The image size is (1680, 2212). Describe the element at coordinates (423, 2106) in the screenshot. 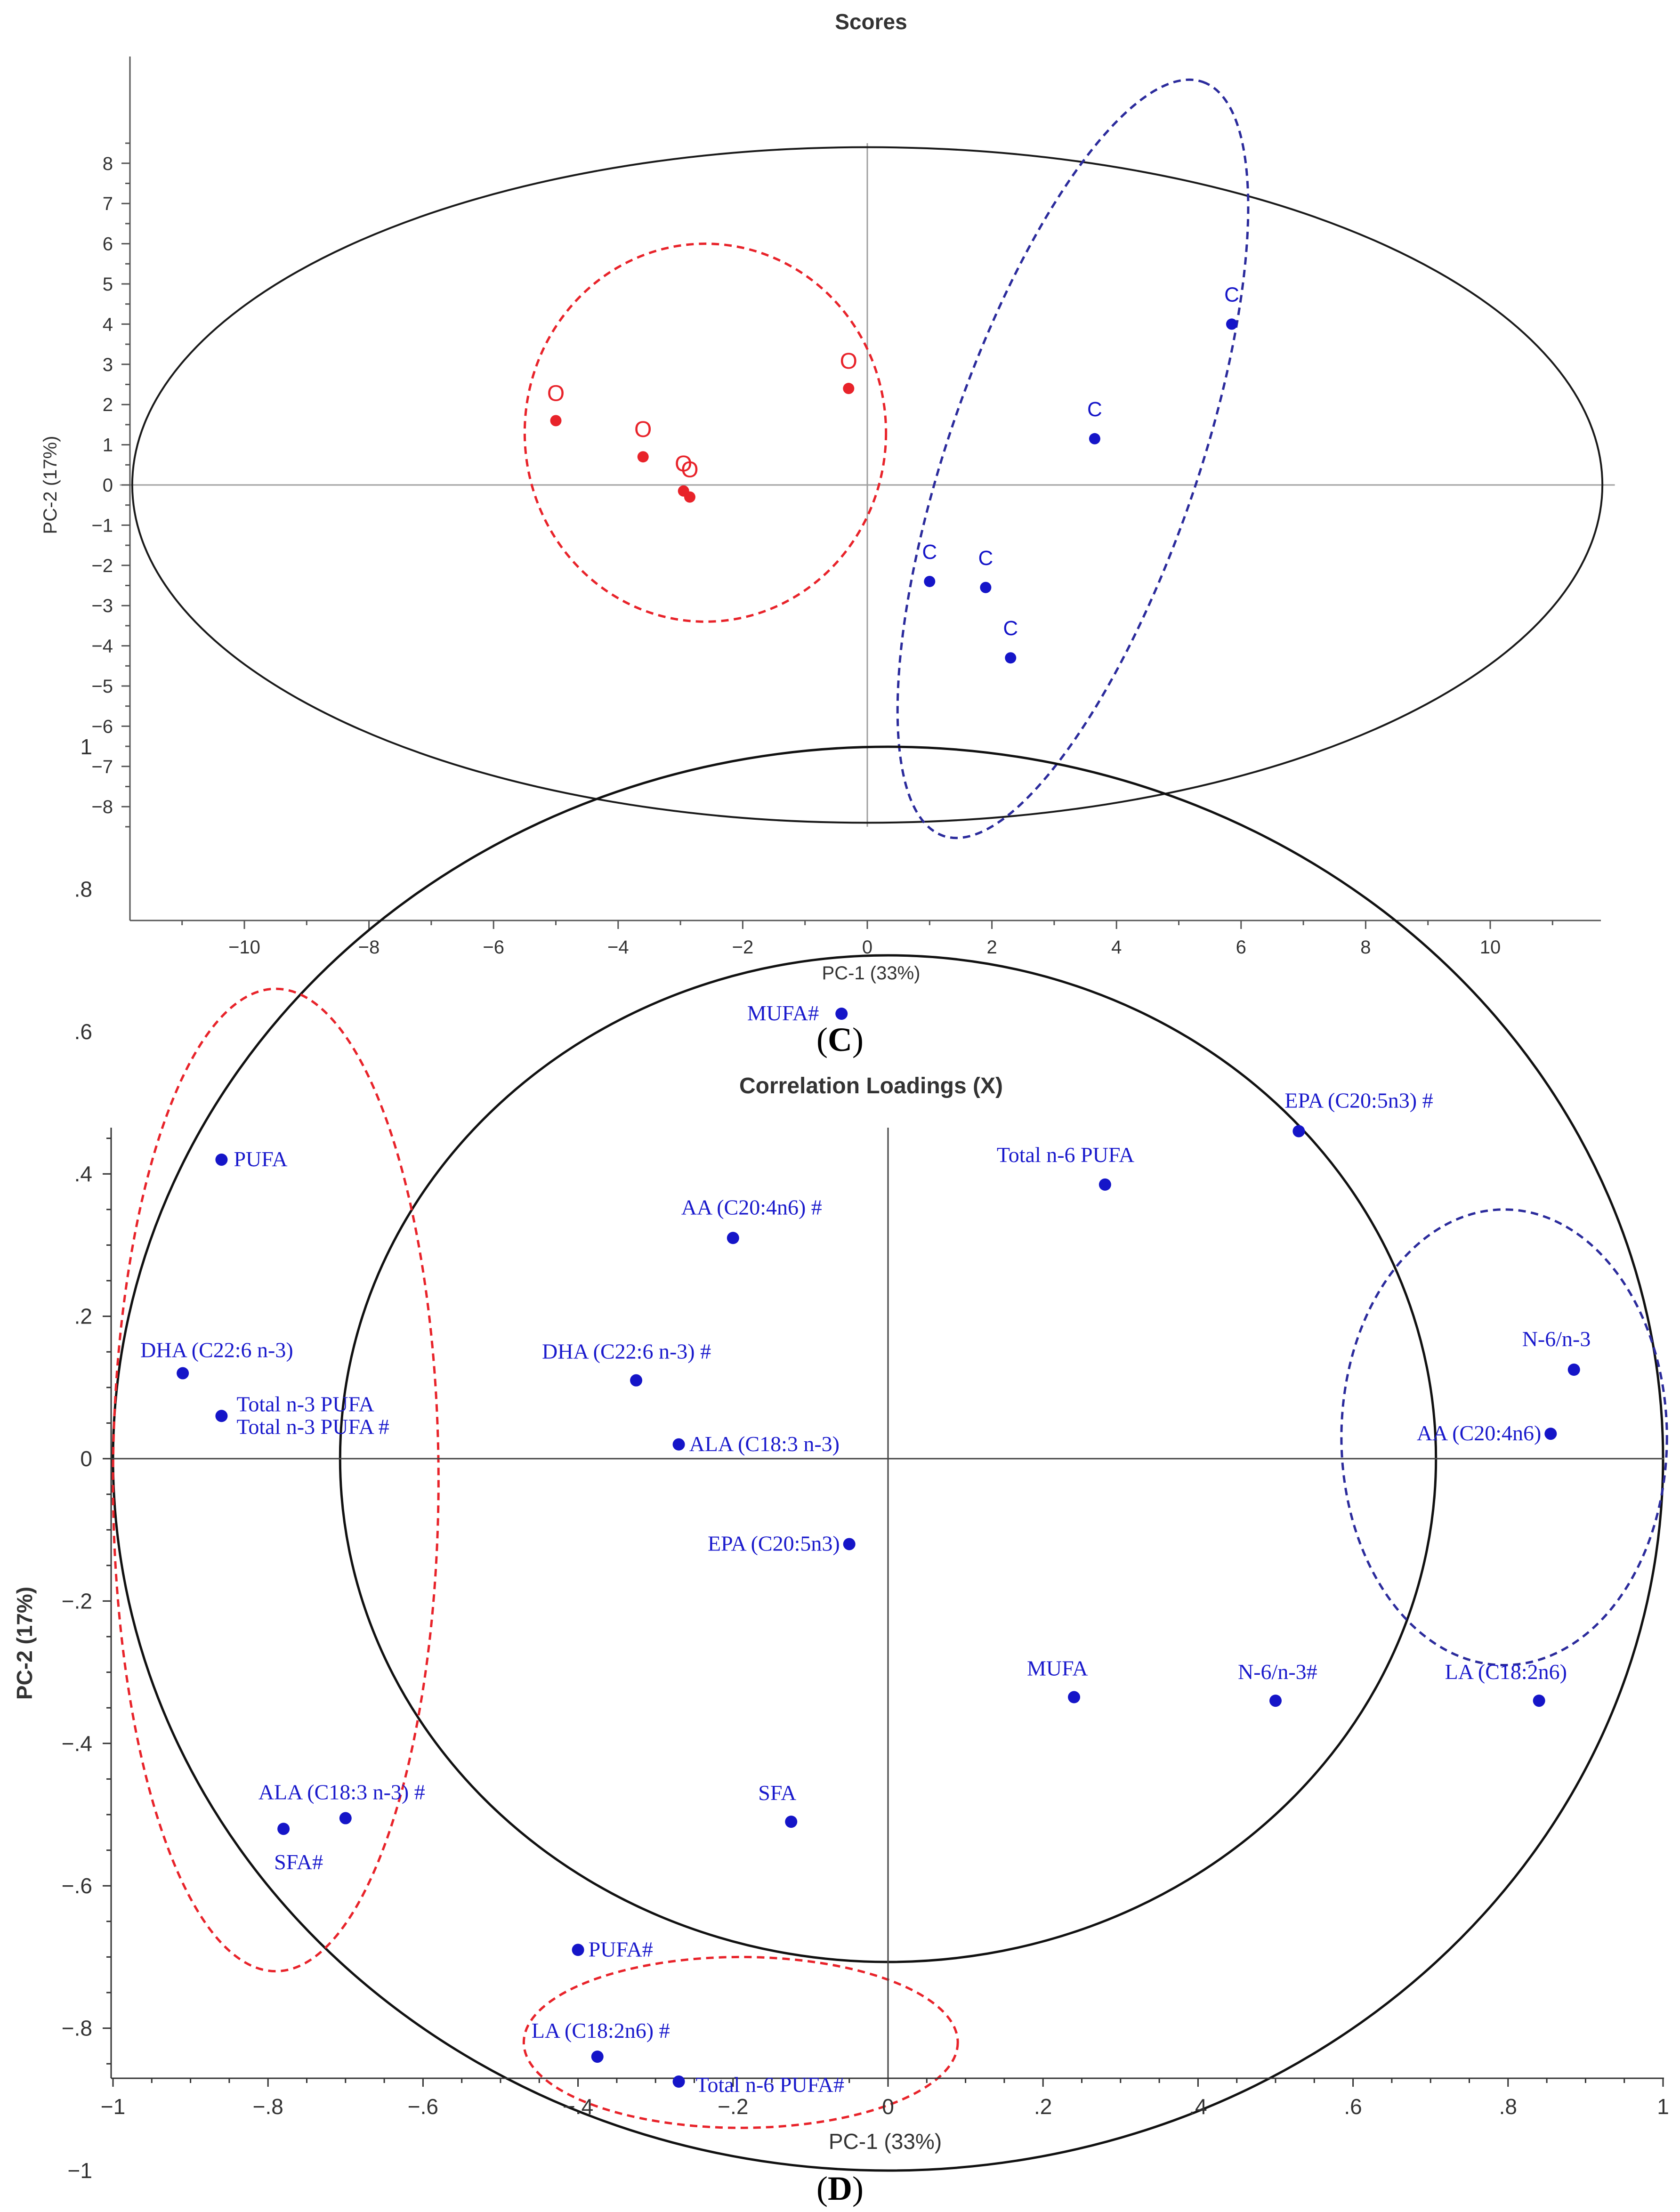

I see `x-tick-label: −.6` at that location.